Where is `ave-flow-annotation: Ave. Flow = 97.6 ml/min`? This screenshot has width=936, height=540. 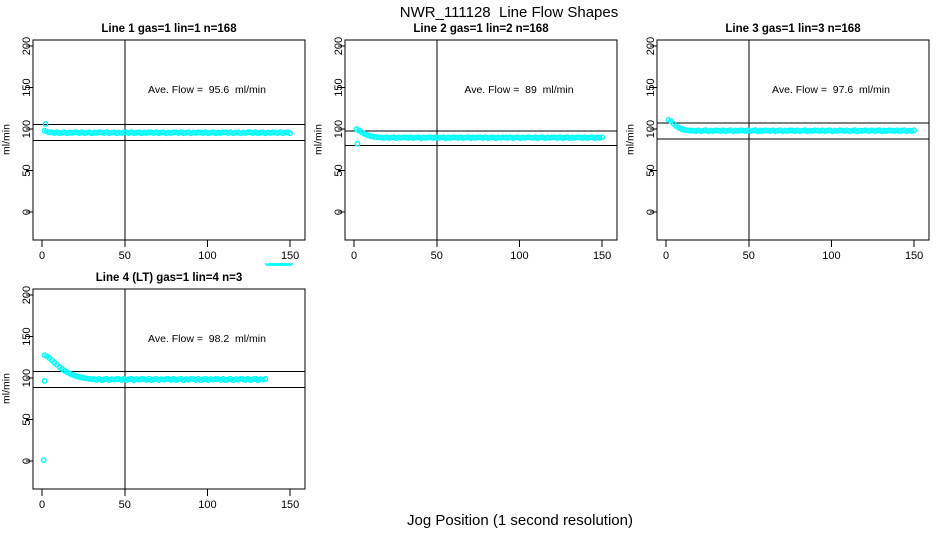
ave-flow-annotation: Ave. Flow = 97.6 ml/min is located at coordinates (831, 90).